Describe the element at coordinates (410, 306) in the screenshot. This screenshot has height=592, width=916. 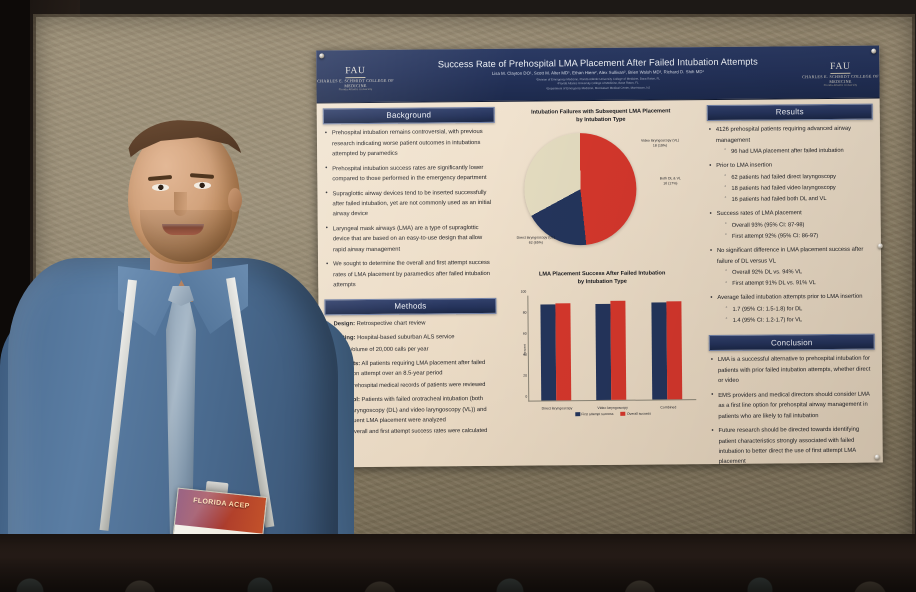
I see `section-heading-methods: Methods` at that location.